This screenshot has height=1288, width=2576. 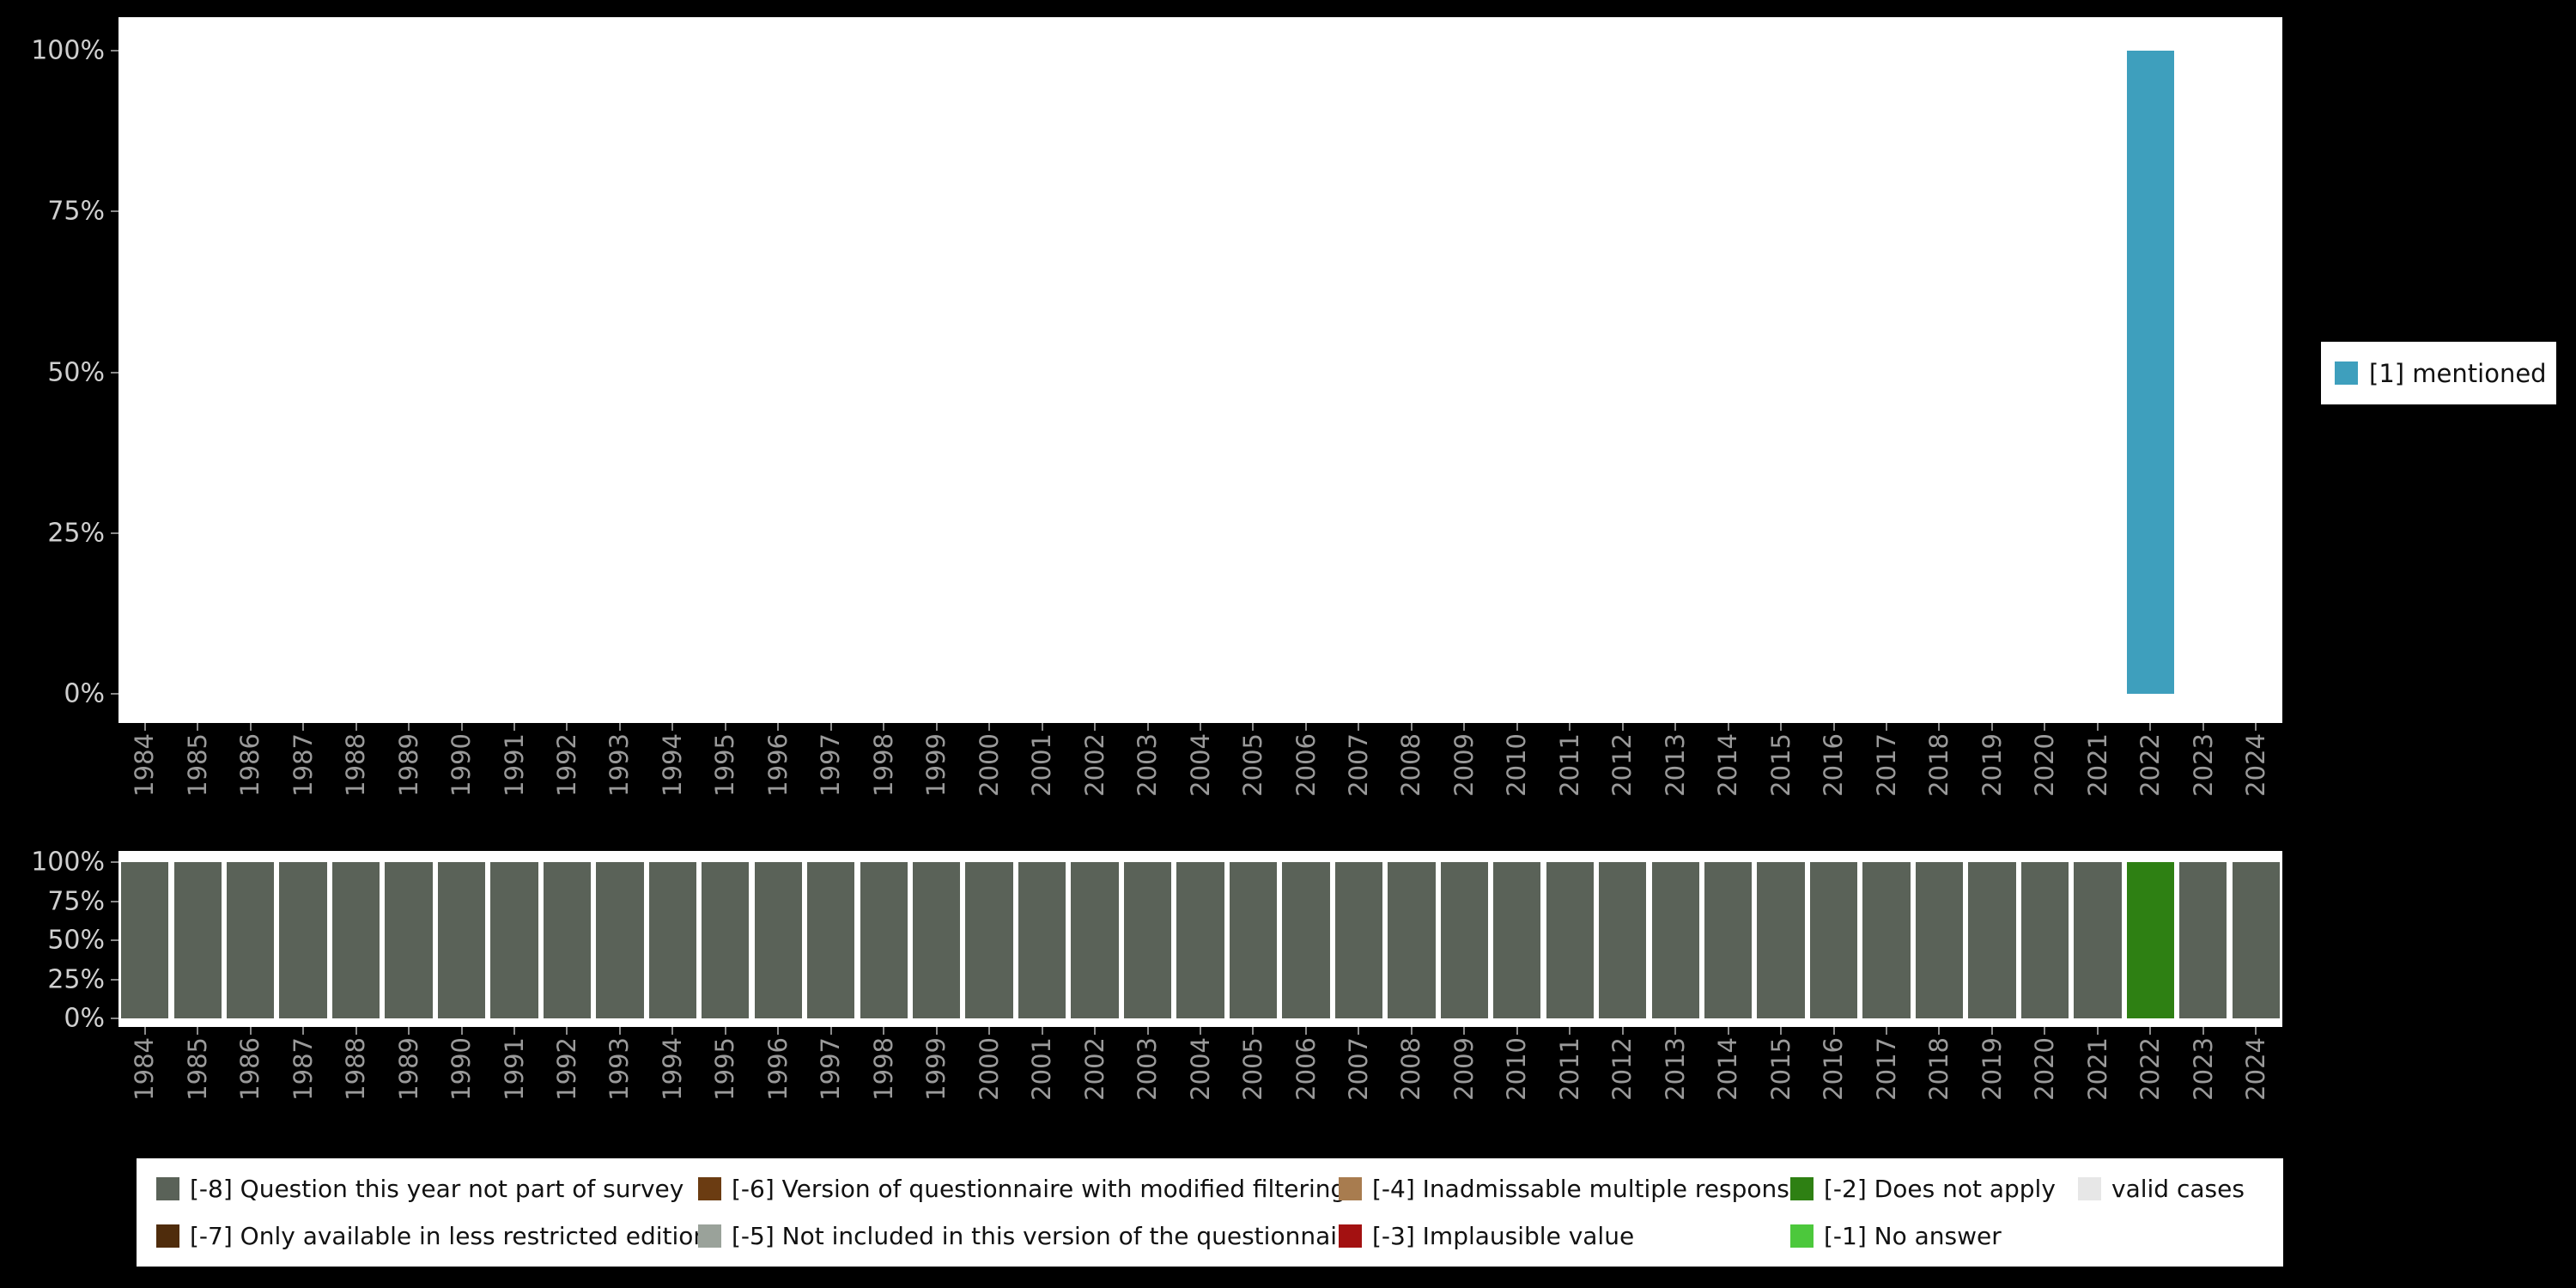 I want to click on x-axis-year-label: 2009, so click(x=1464, y=765).